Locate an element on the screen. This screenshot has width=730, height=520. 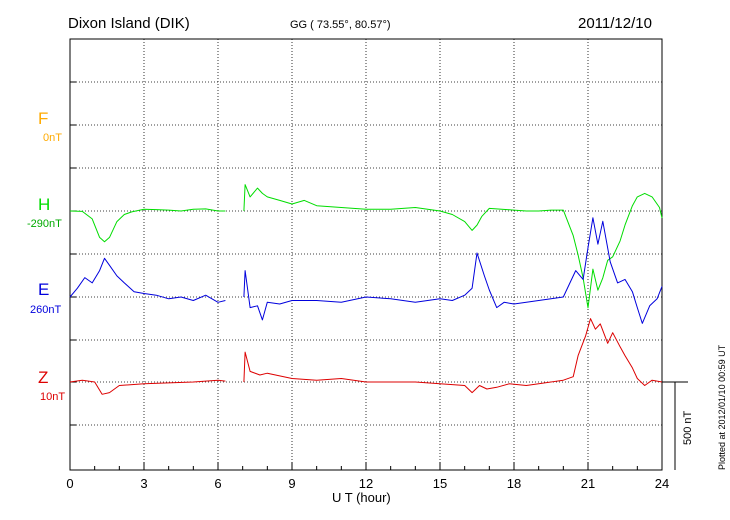
x-tick-label-6: 6 is located at coordinates (217, 483).